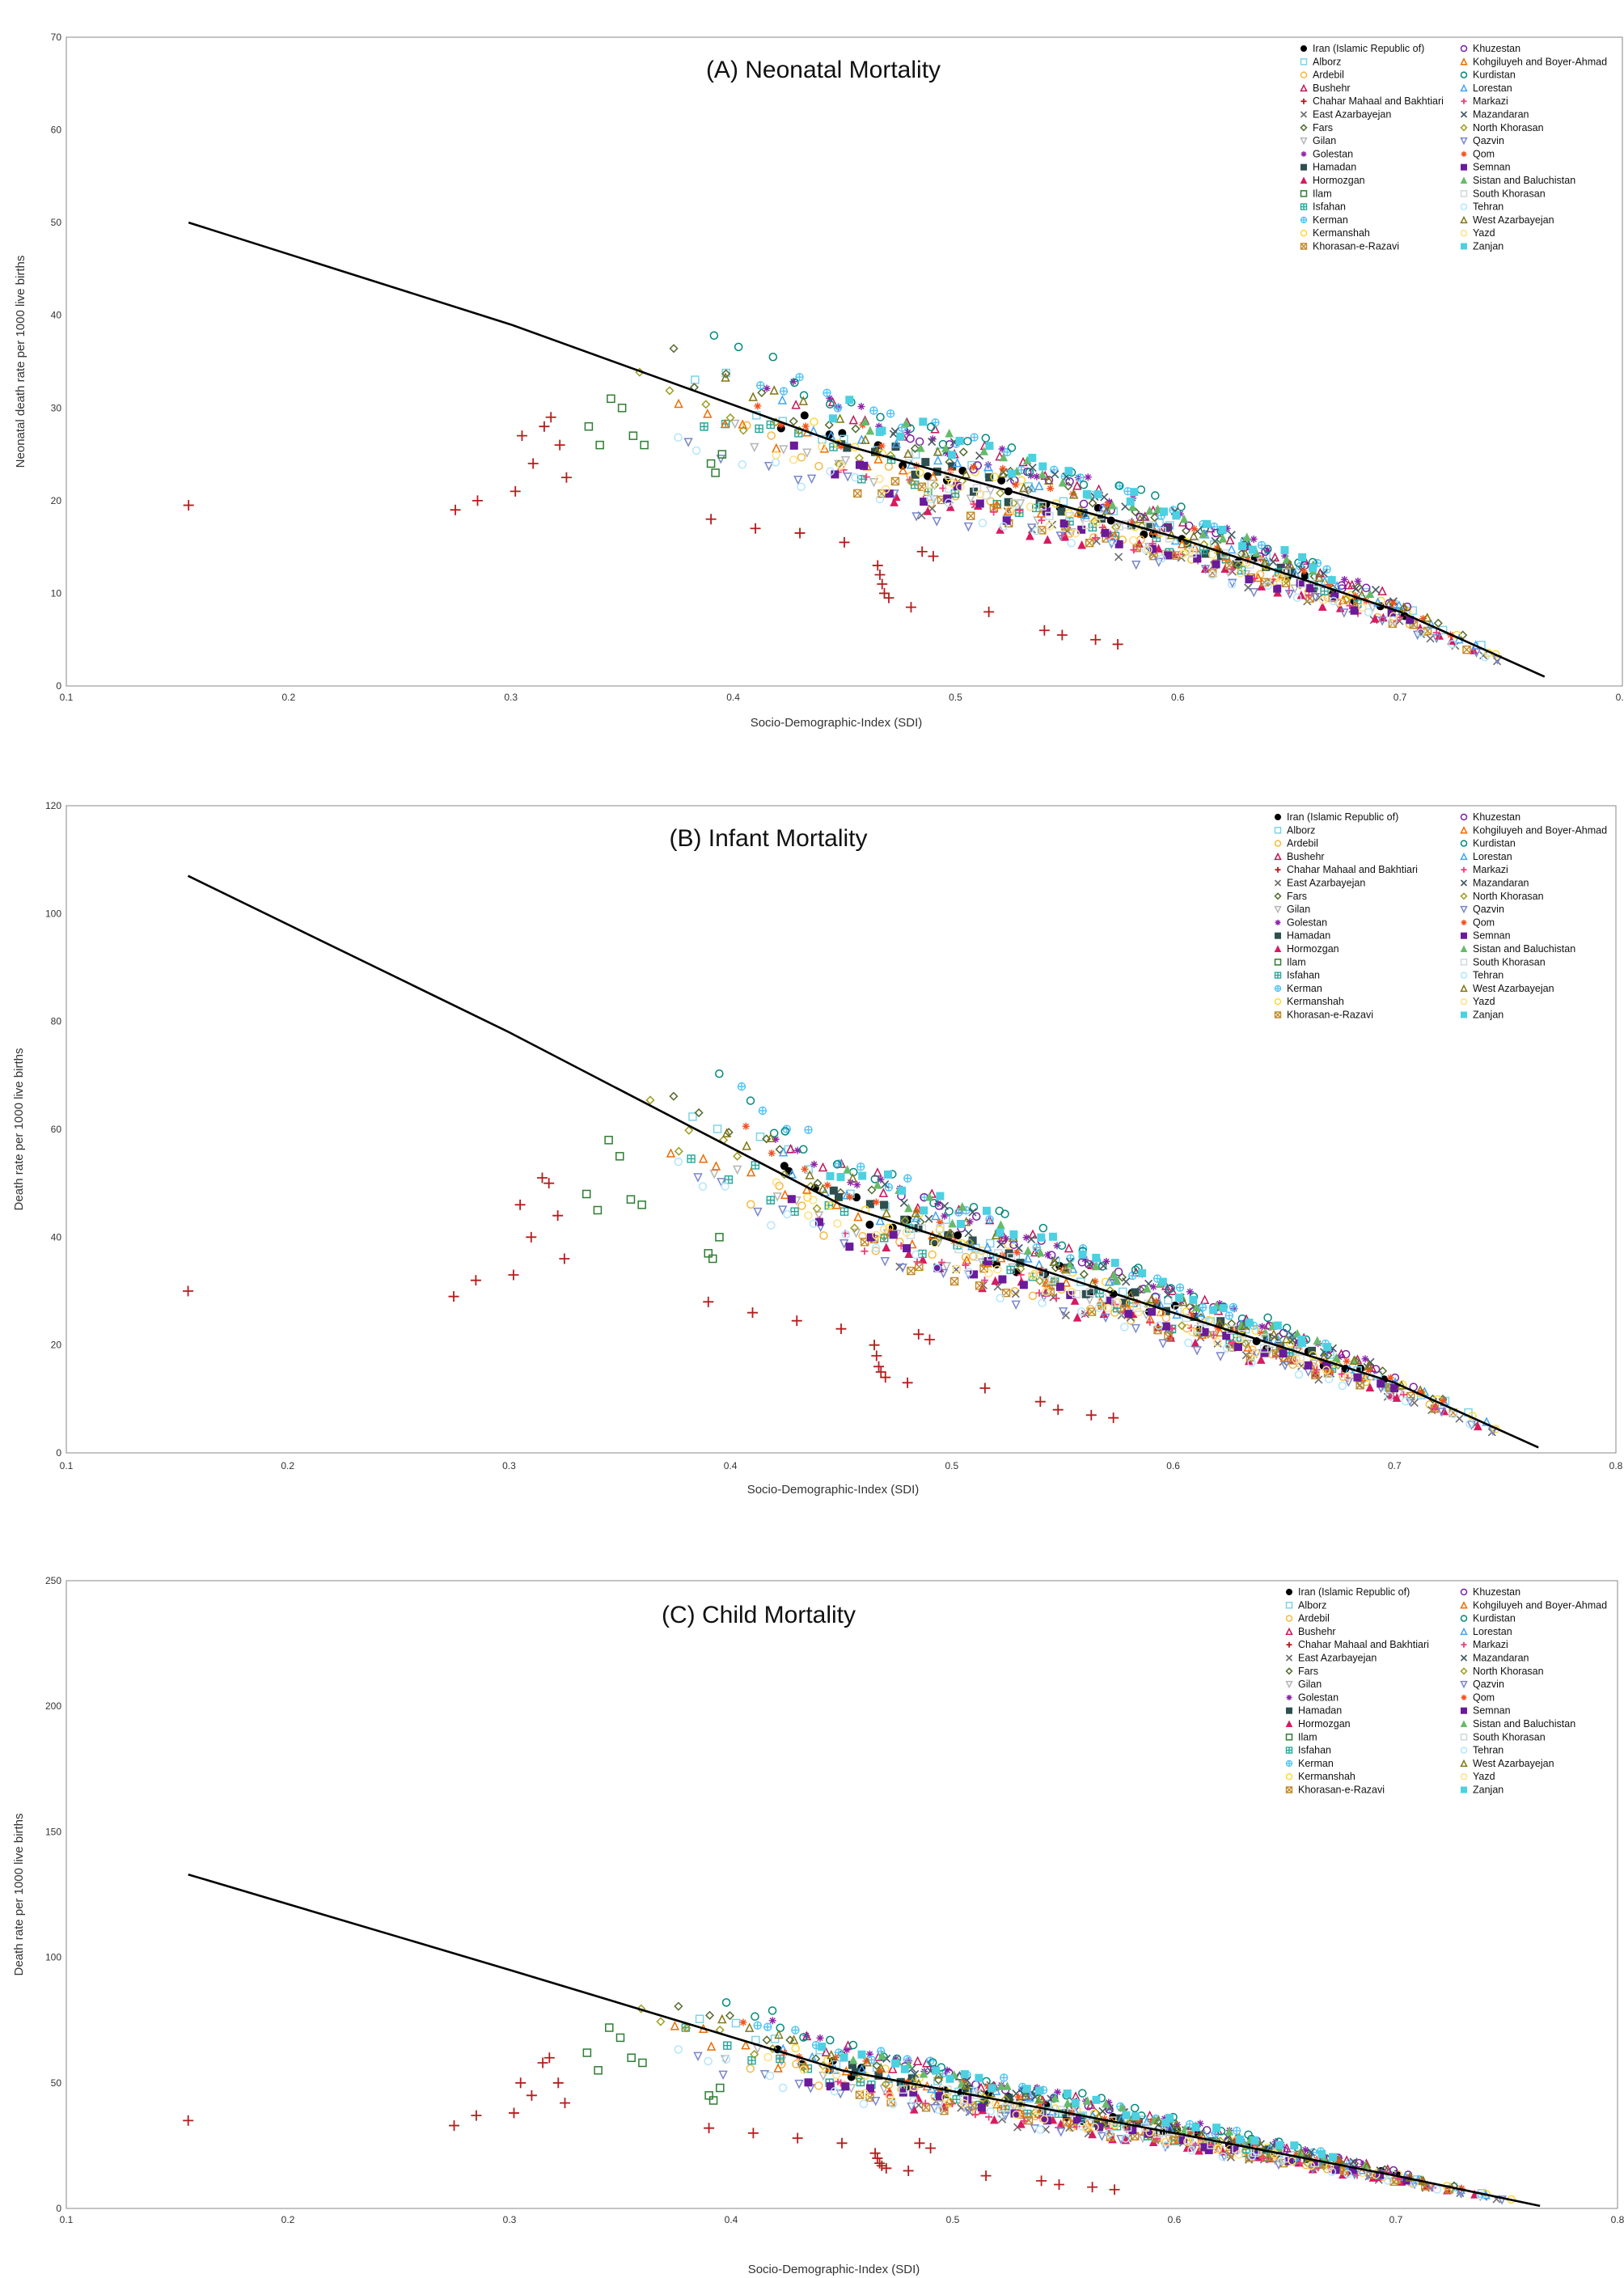 The width and height of the screenshot is (1624, 2278). Describe the element at coordinates (1464, 1644) in the screenshot. I see `legend-marker-markazi` at that location.